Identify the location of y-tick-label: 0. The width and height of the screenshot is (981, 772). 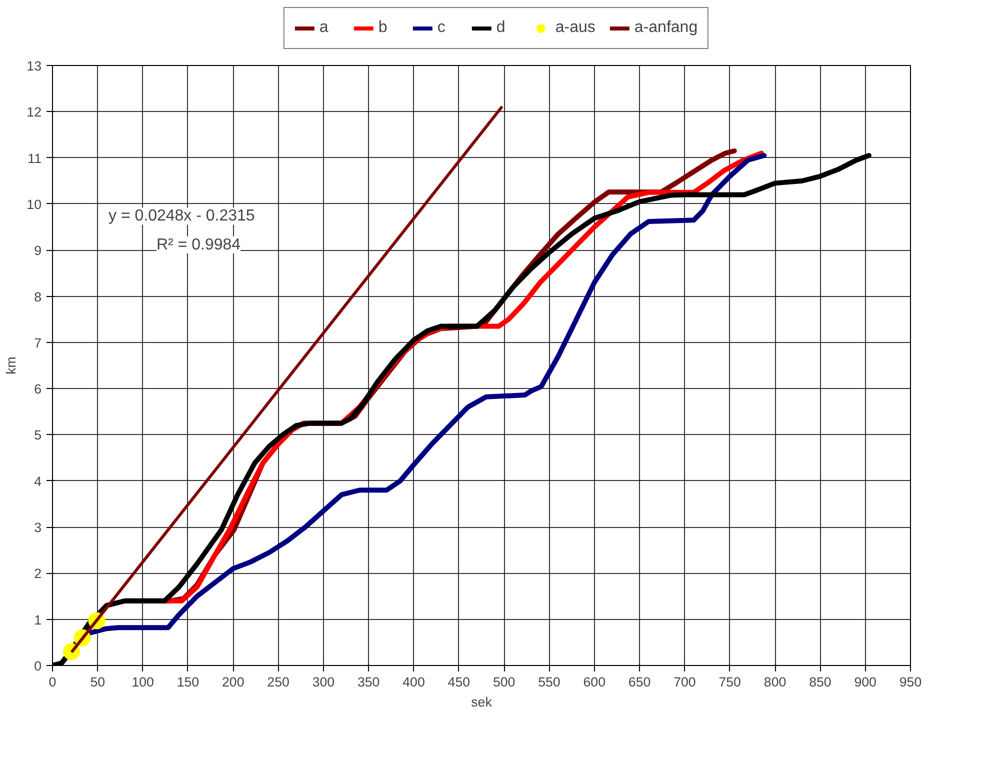
(38, 666).